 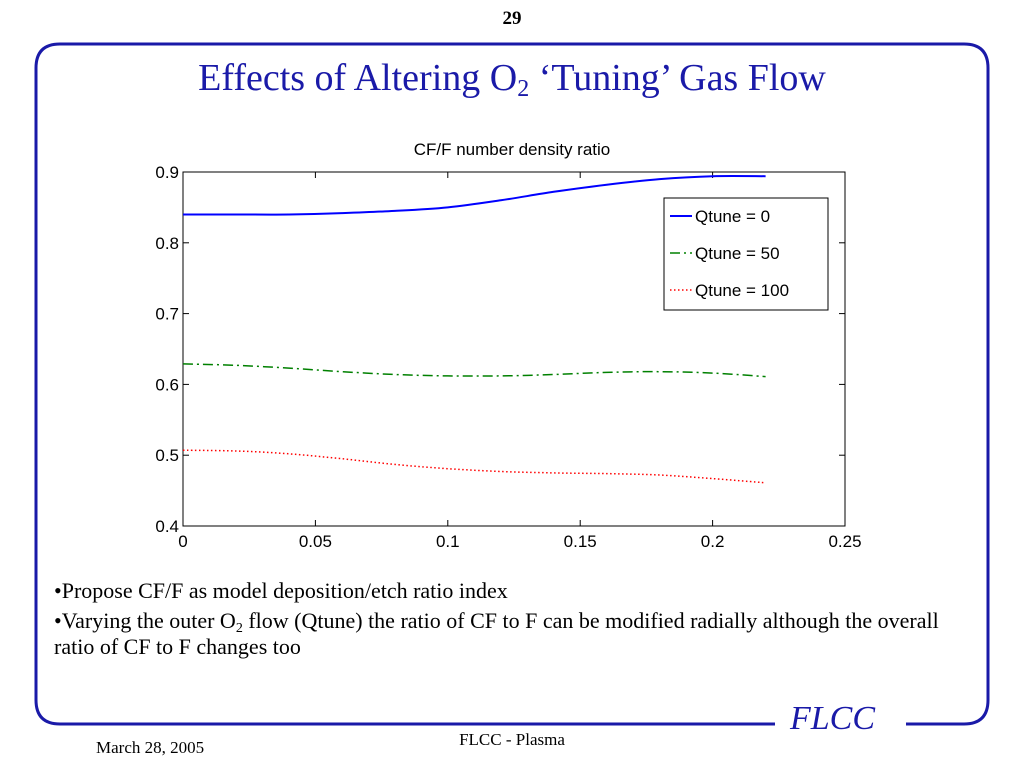 I want to click on y-tick-label: 0.9, so click(x=167, y=172).